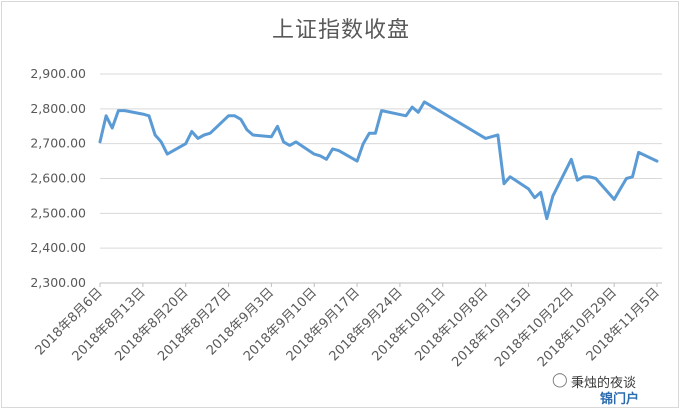  I want to click on x-tick-label: 2018年8月20日, so click(151, 324).